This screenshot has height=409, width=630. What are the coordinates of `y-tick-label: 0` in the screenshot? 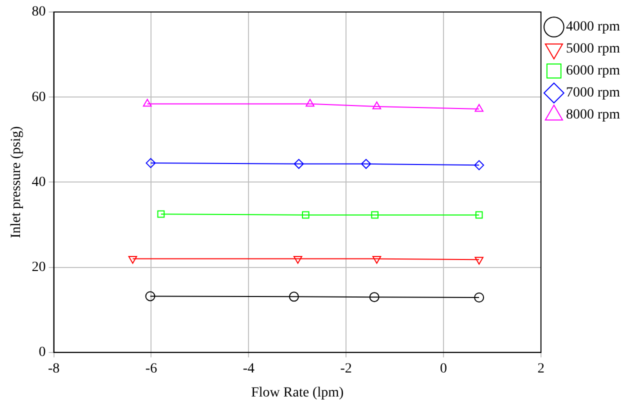 It's located at (42, 352).